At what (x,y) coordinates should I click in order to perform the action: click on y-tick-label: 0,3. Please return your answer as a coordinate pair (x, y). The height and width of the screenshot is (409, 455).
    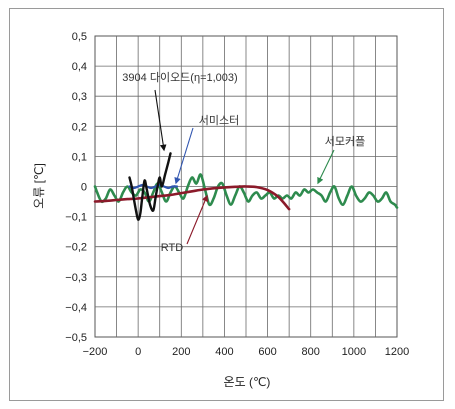
    Looking at the image, I should click on (79, 97).